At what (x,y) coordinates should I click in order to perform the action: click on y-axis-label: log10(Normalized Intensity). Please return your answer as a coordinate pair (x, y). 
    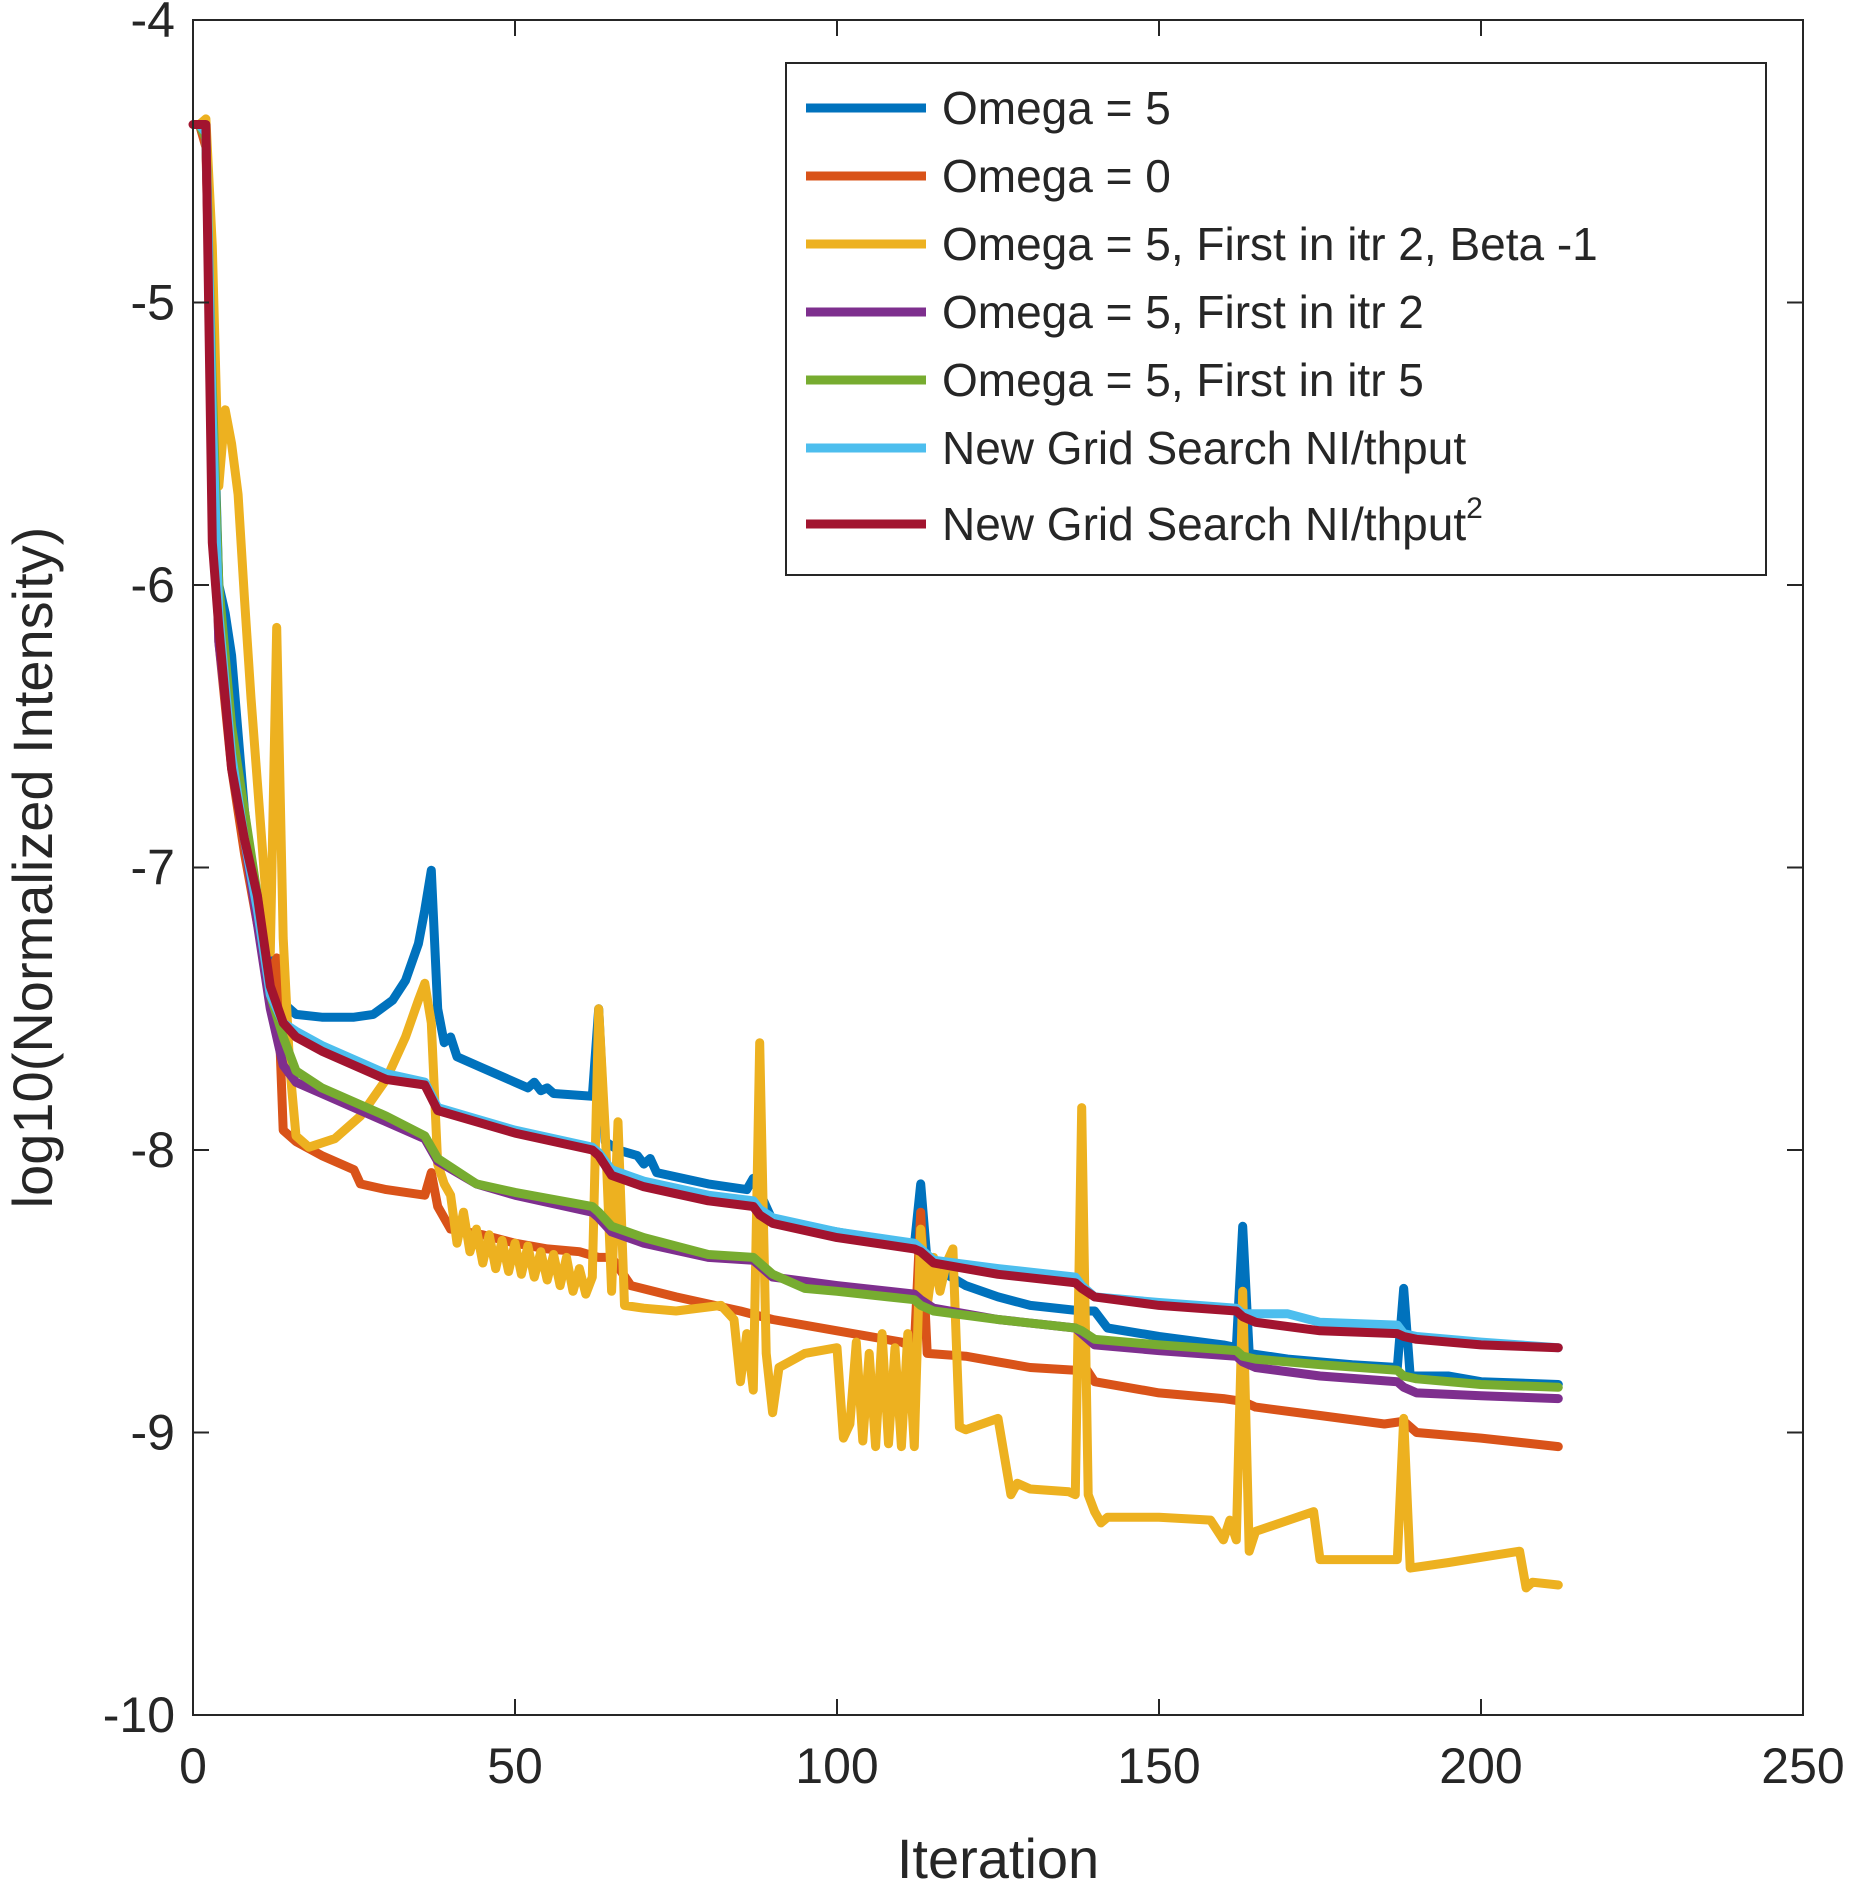
    Looking at the image, I should click on (32, 868).